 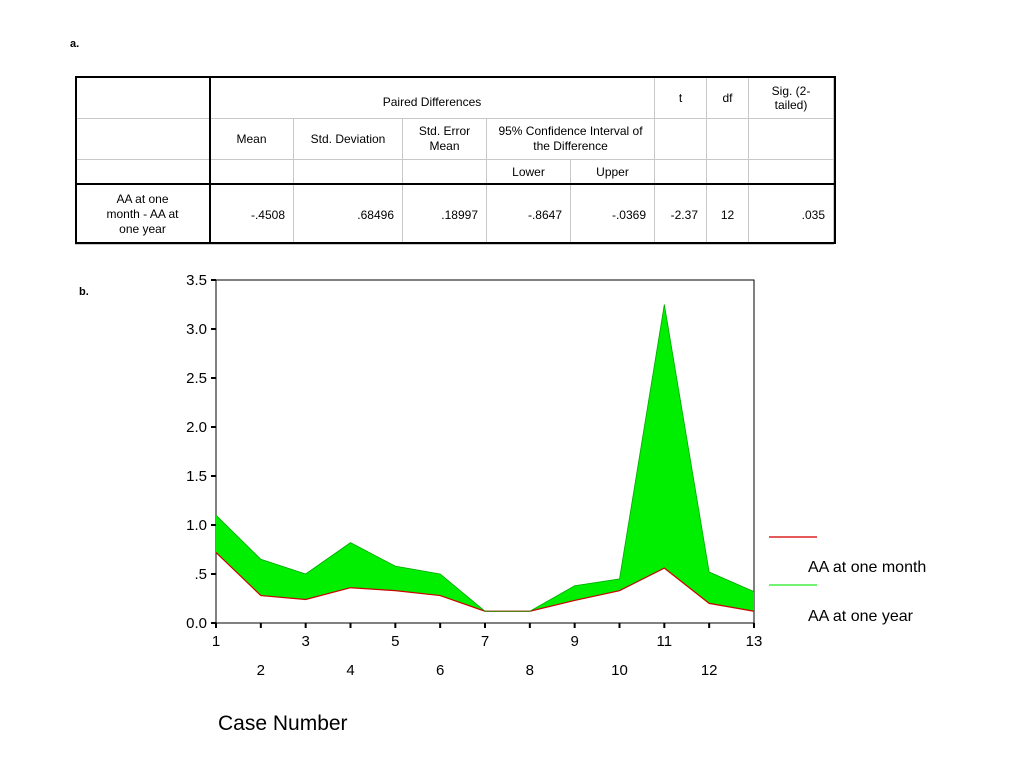 What do you see at coordinates (251, 214) in the screenshot?
I see `cell-mean: -.4508` at bounding box center [251, 214].